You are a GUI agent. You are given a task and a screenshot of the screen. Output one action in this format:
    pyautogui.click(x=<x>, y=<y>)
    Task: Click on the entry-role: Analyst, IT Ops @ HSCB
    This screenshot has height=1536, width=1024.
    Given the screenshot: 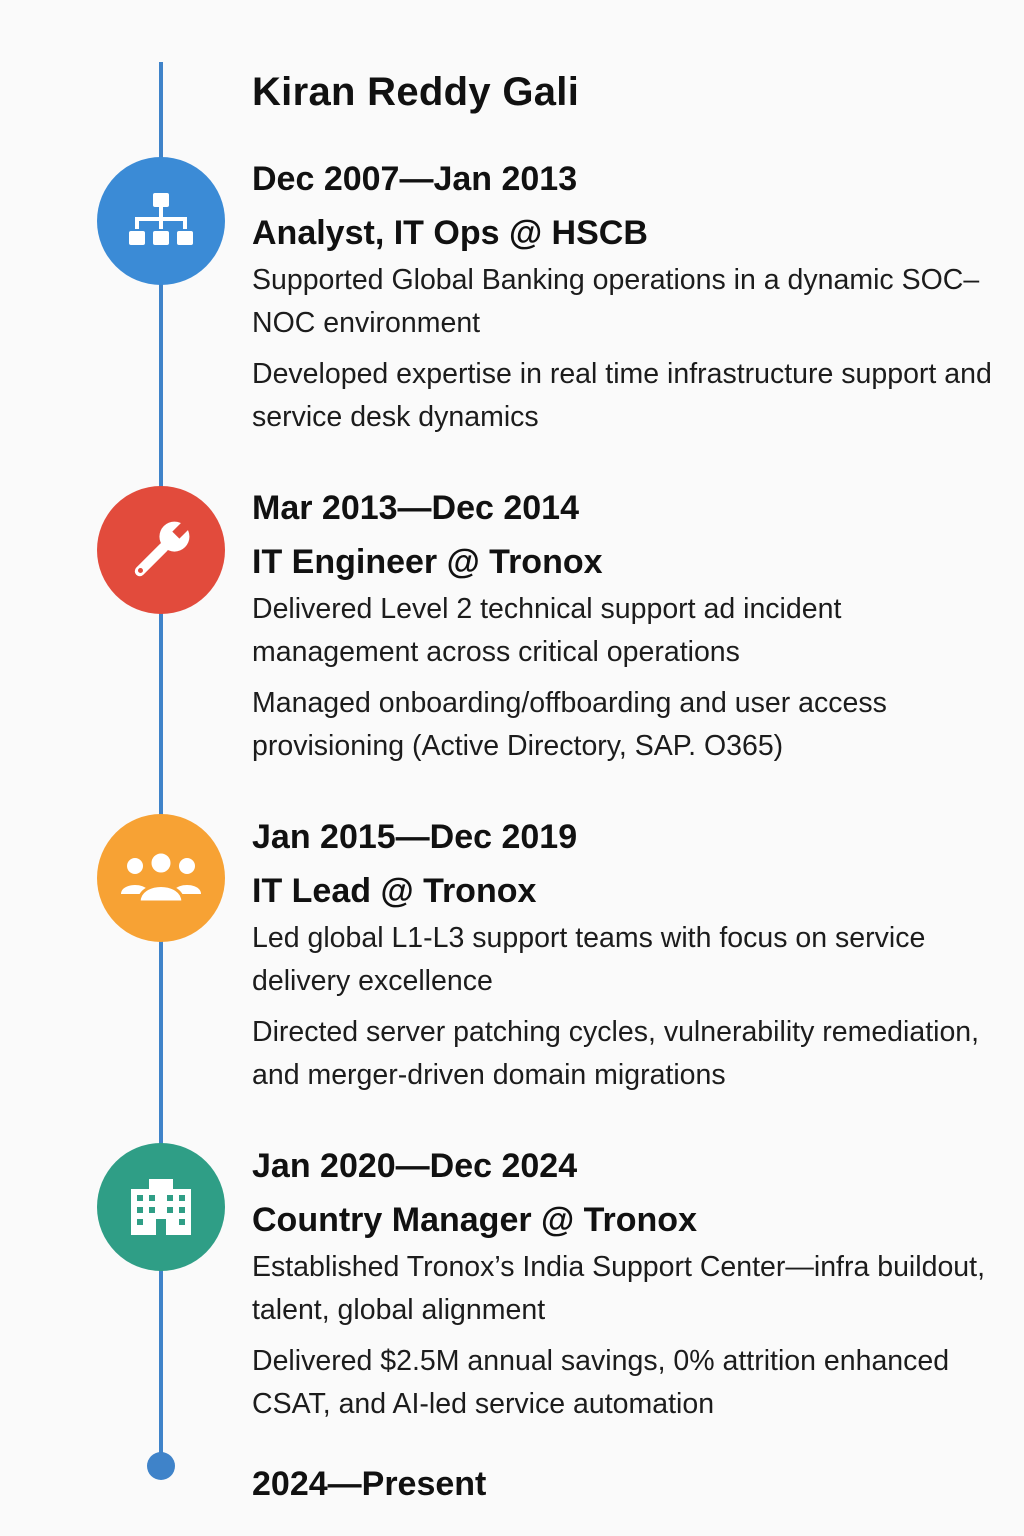 What is the action you would take?
    pyautogui.click(x=450, y=233)
    